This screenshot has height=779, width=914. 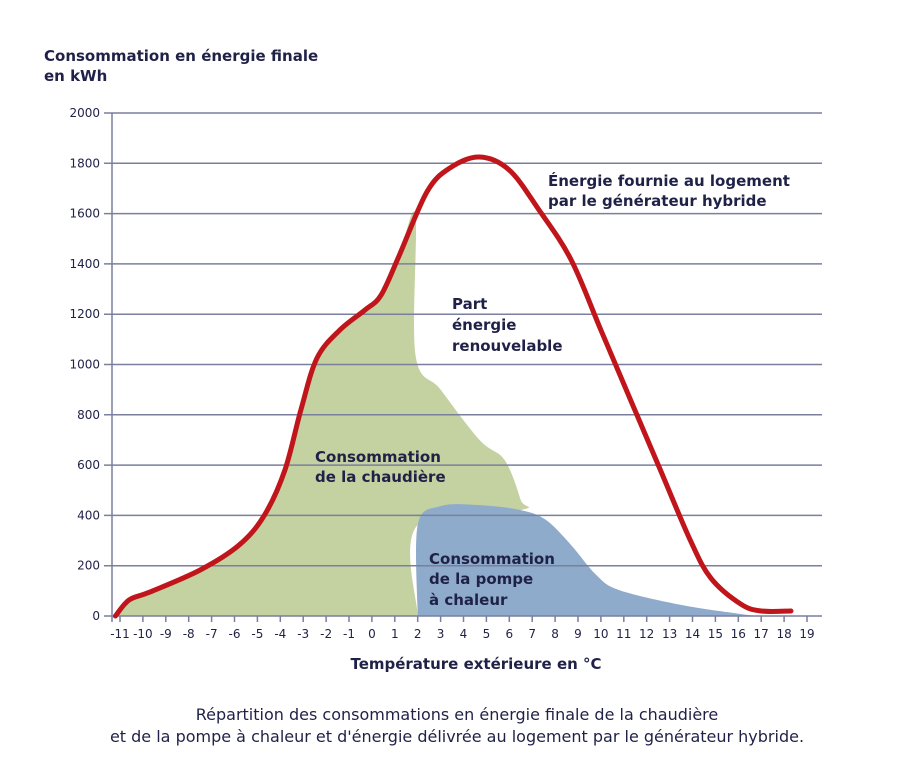 What do you see at coordinates (657, 201) in the screenshot?
I see `line-annotation-2: par le générateur hybride` at bounding box center [657, 201].